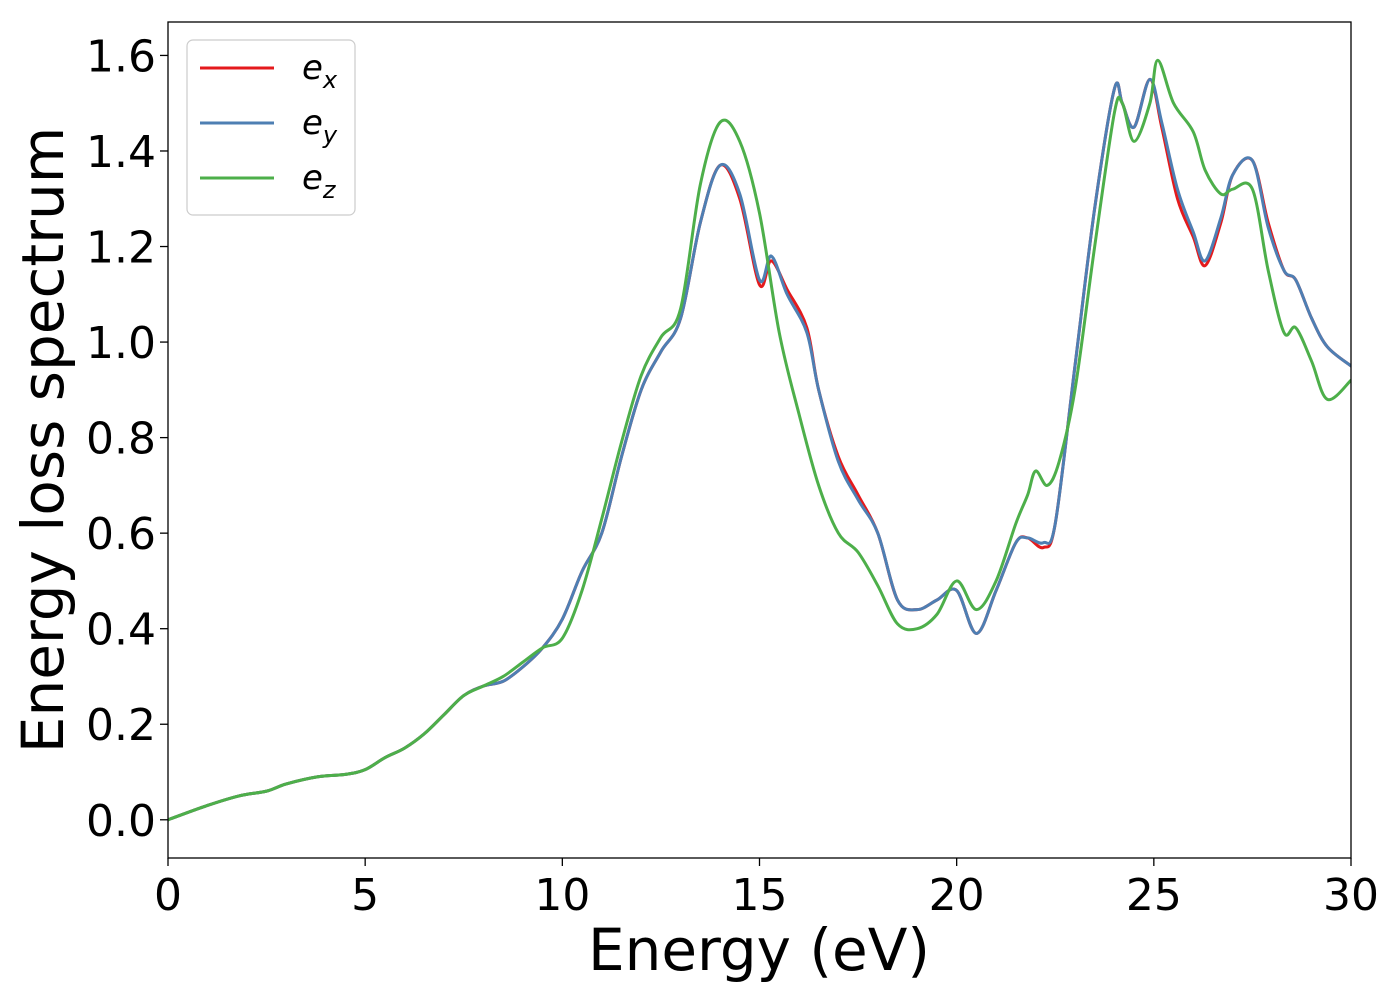 The height and width of the screenshot is (1000, 1400). What do you see at coordinates (121, 248) in the screenshot?
I see `y-tick-label: 1.2` at bounding box center [121, 248].